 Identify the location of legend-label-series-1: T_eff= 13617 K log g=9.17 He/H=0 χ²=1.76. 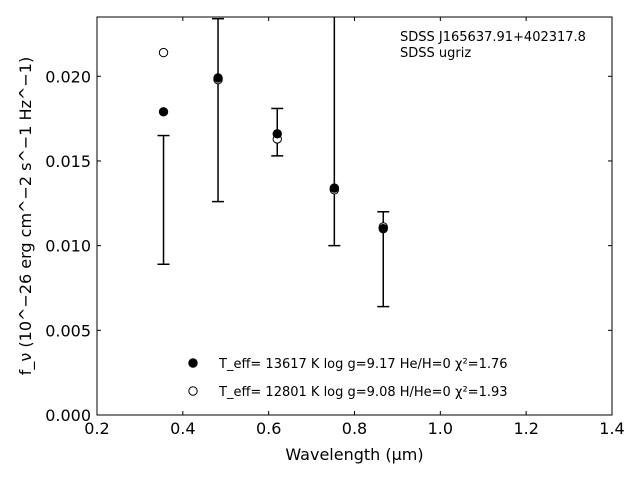
(363, 364).